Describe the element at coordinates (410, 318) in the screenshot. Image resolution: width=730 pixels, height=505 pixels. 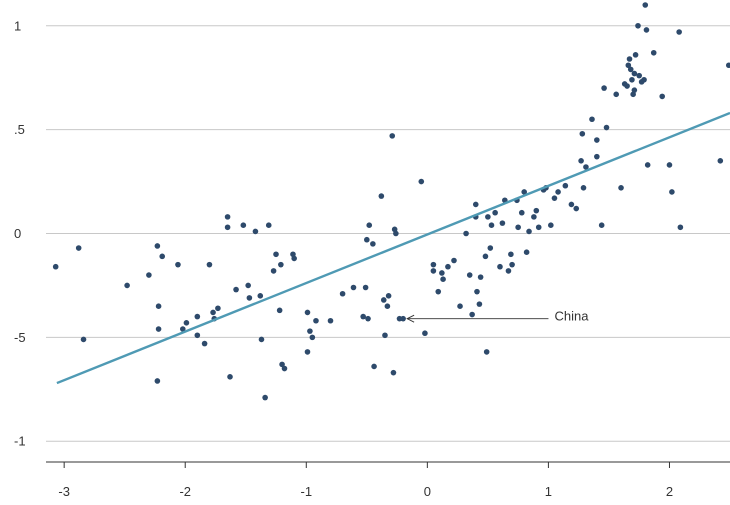
I see `annotation-arrowhead` at that location.